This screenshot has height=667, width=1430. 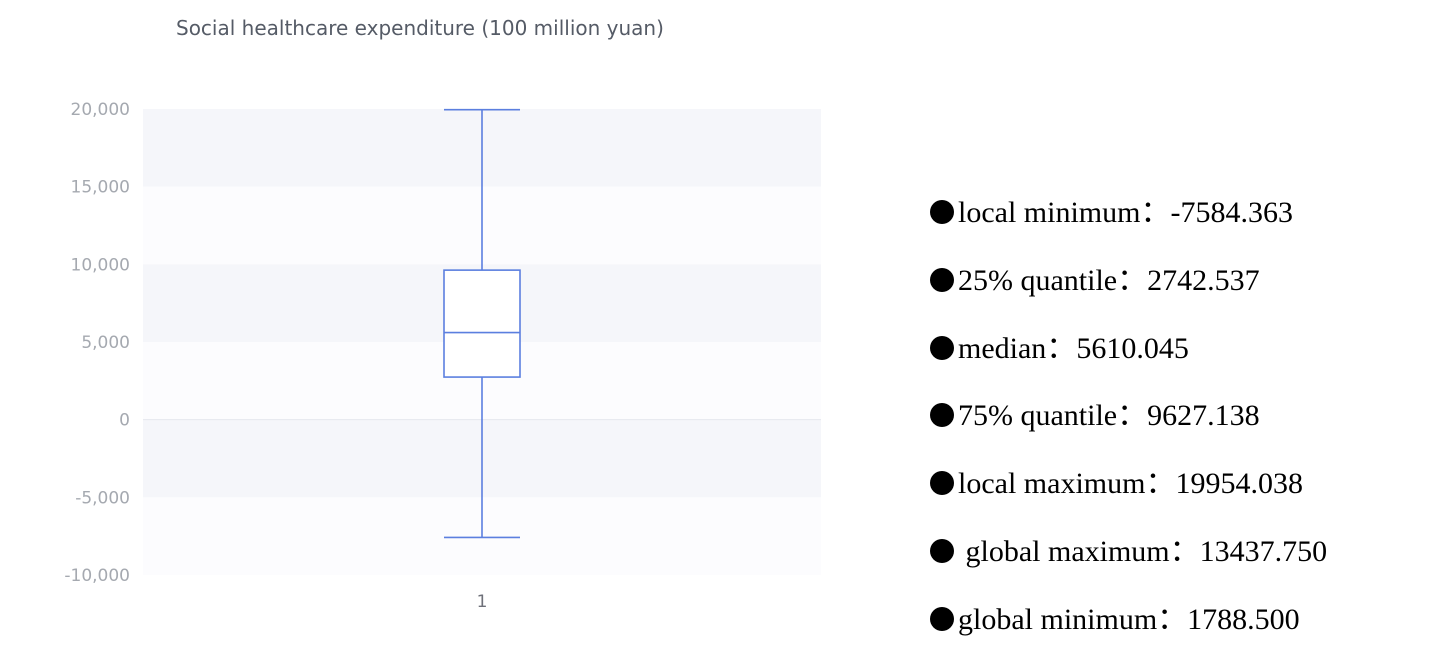 I want to click on stat-label: 25% quantile：, so click(x=1053, y=280).